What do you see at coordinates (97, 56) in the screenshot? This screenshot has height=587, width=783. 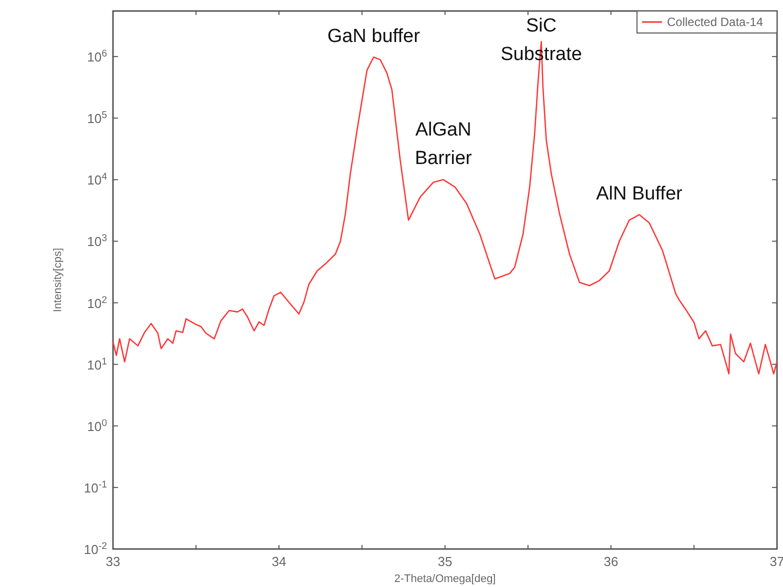 I see `y-tick-label: 10$^{6}$` at bounding box center [97, 56].